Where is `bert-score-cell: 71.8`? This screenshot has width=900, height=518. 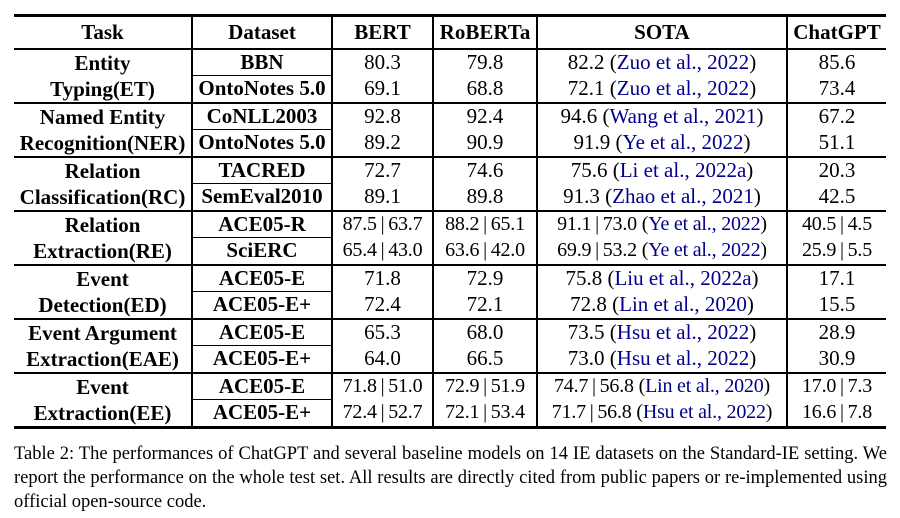 bert-score-cell: 71.8 is located at coordinates (382, 277).